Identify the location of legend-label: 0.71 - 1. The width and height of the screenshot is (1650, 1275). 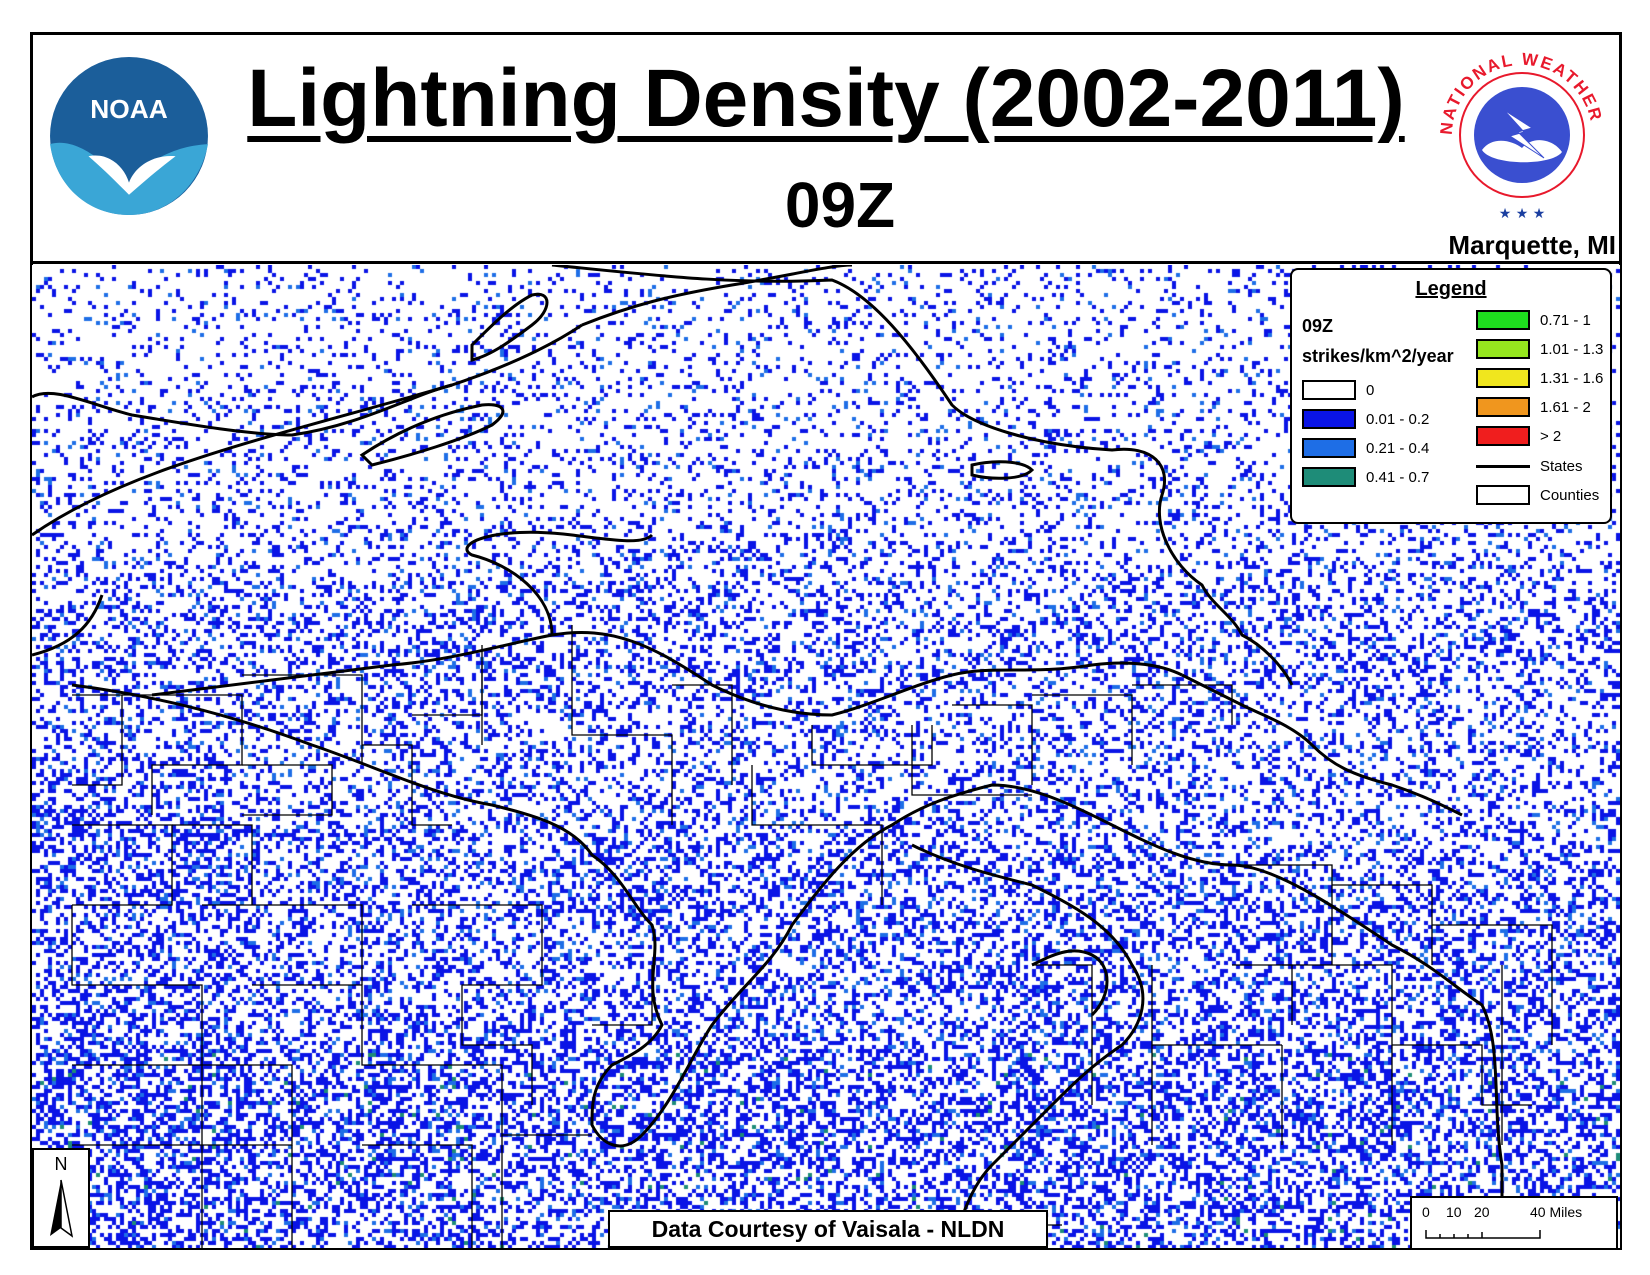
(1565, 320).